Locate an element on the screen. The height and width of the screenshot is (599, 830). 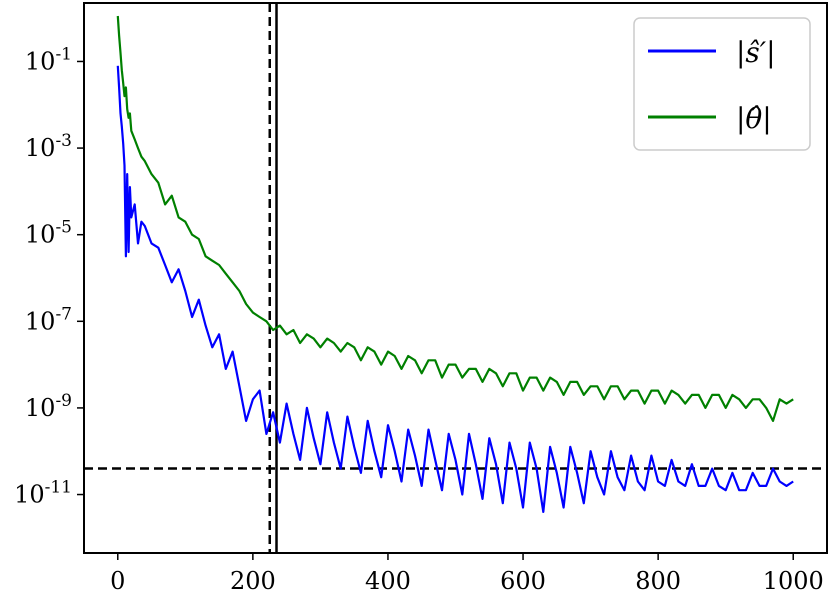
y-tick-label: 10⁻³ is located at coordinates (48, 146).